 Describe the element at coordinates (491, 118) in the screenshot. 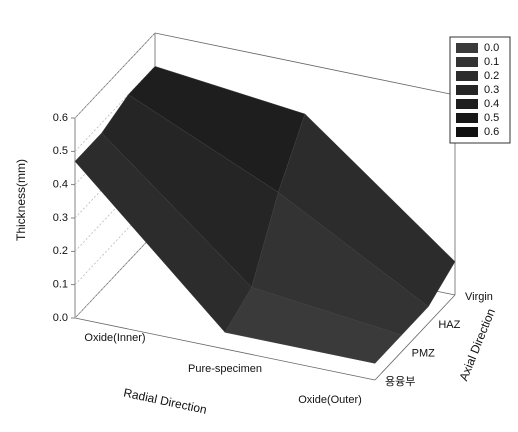

I see `legend-label: 0.5` at that location.